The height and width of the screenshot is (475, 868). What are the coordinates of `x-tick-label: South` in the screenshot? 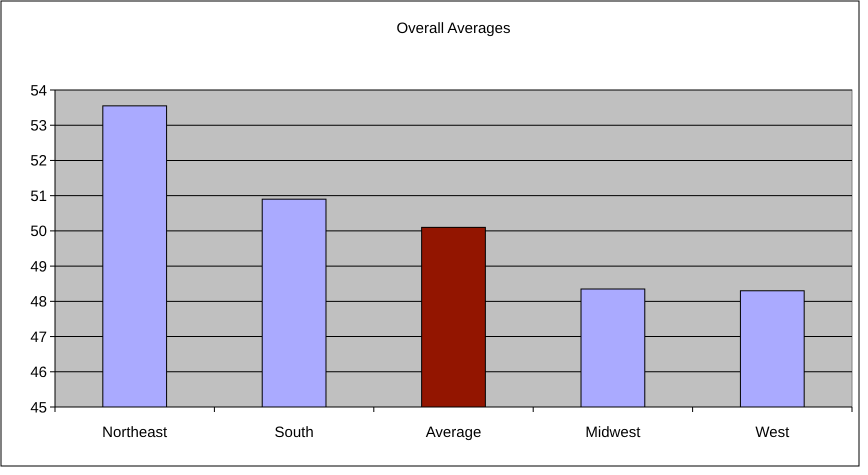 It's located at (294, 432).